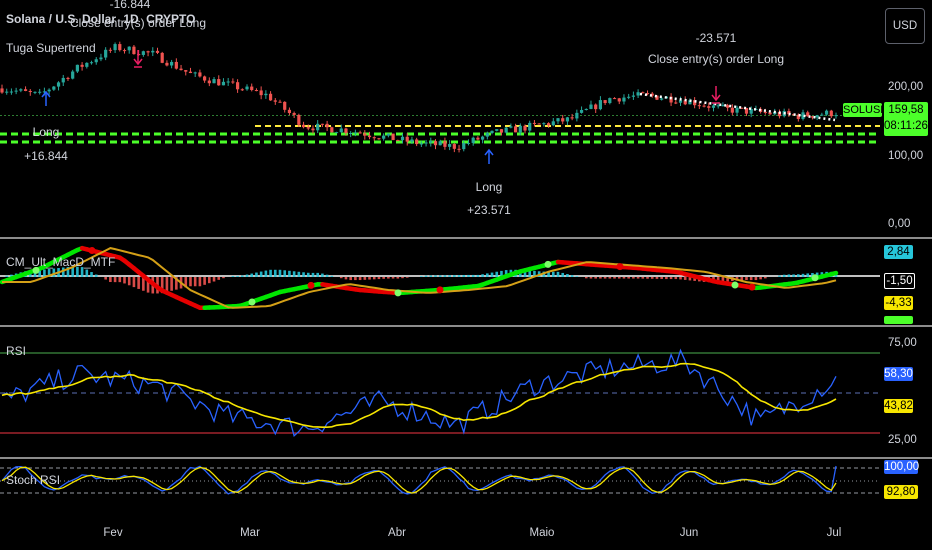 This screenshot has width=932, height=550. I want to click on macd-title: CM_Ult_MacD_MTF, so click(61, 262).